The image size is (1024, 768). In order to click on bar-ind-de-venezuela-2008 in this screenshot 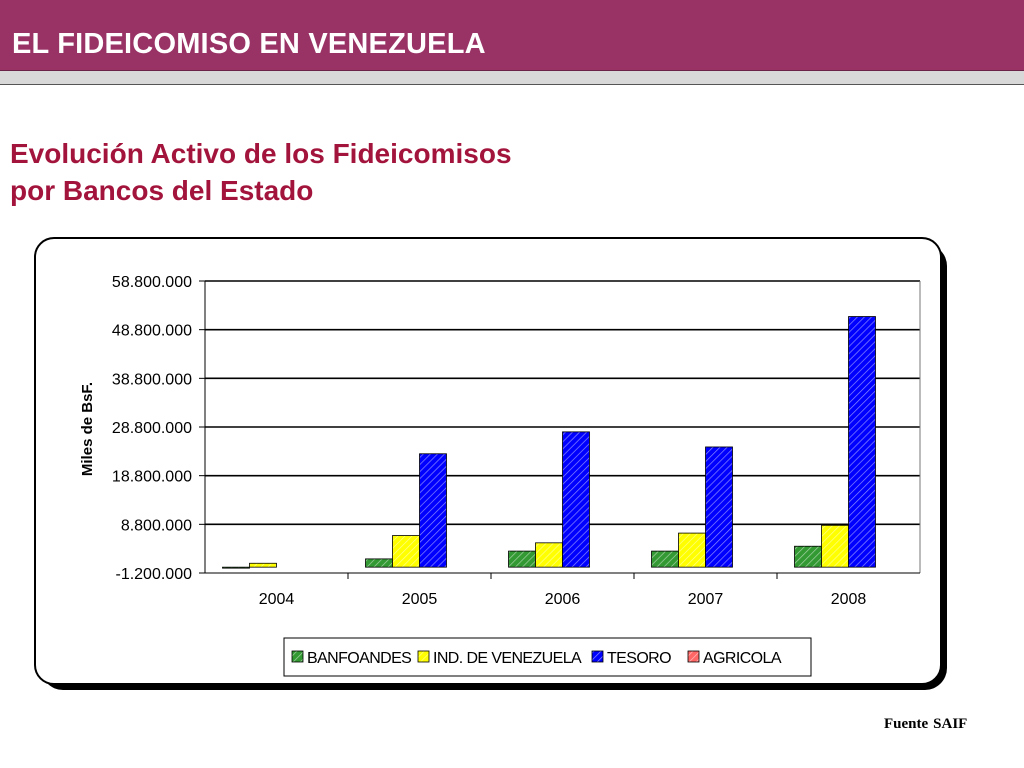, I will do `click(835, 546)`.